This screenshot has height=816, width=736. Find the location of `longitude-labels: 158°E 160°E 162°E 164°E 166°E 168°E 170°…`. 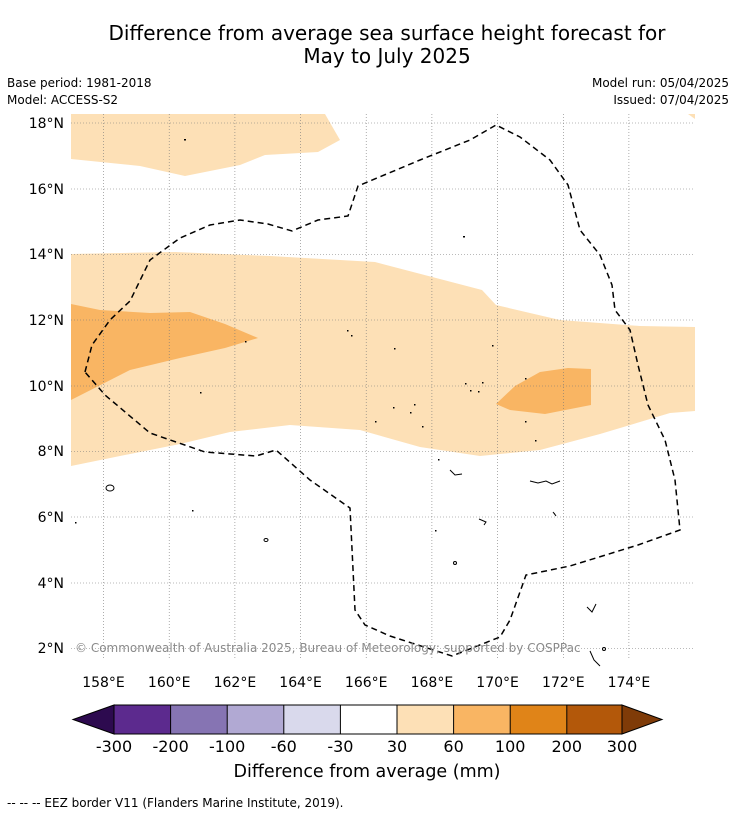

longitude-labels: 158°E 160°E 162°E 164°E 166°E 168°E 170°… is located at coordinates (366, 683).